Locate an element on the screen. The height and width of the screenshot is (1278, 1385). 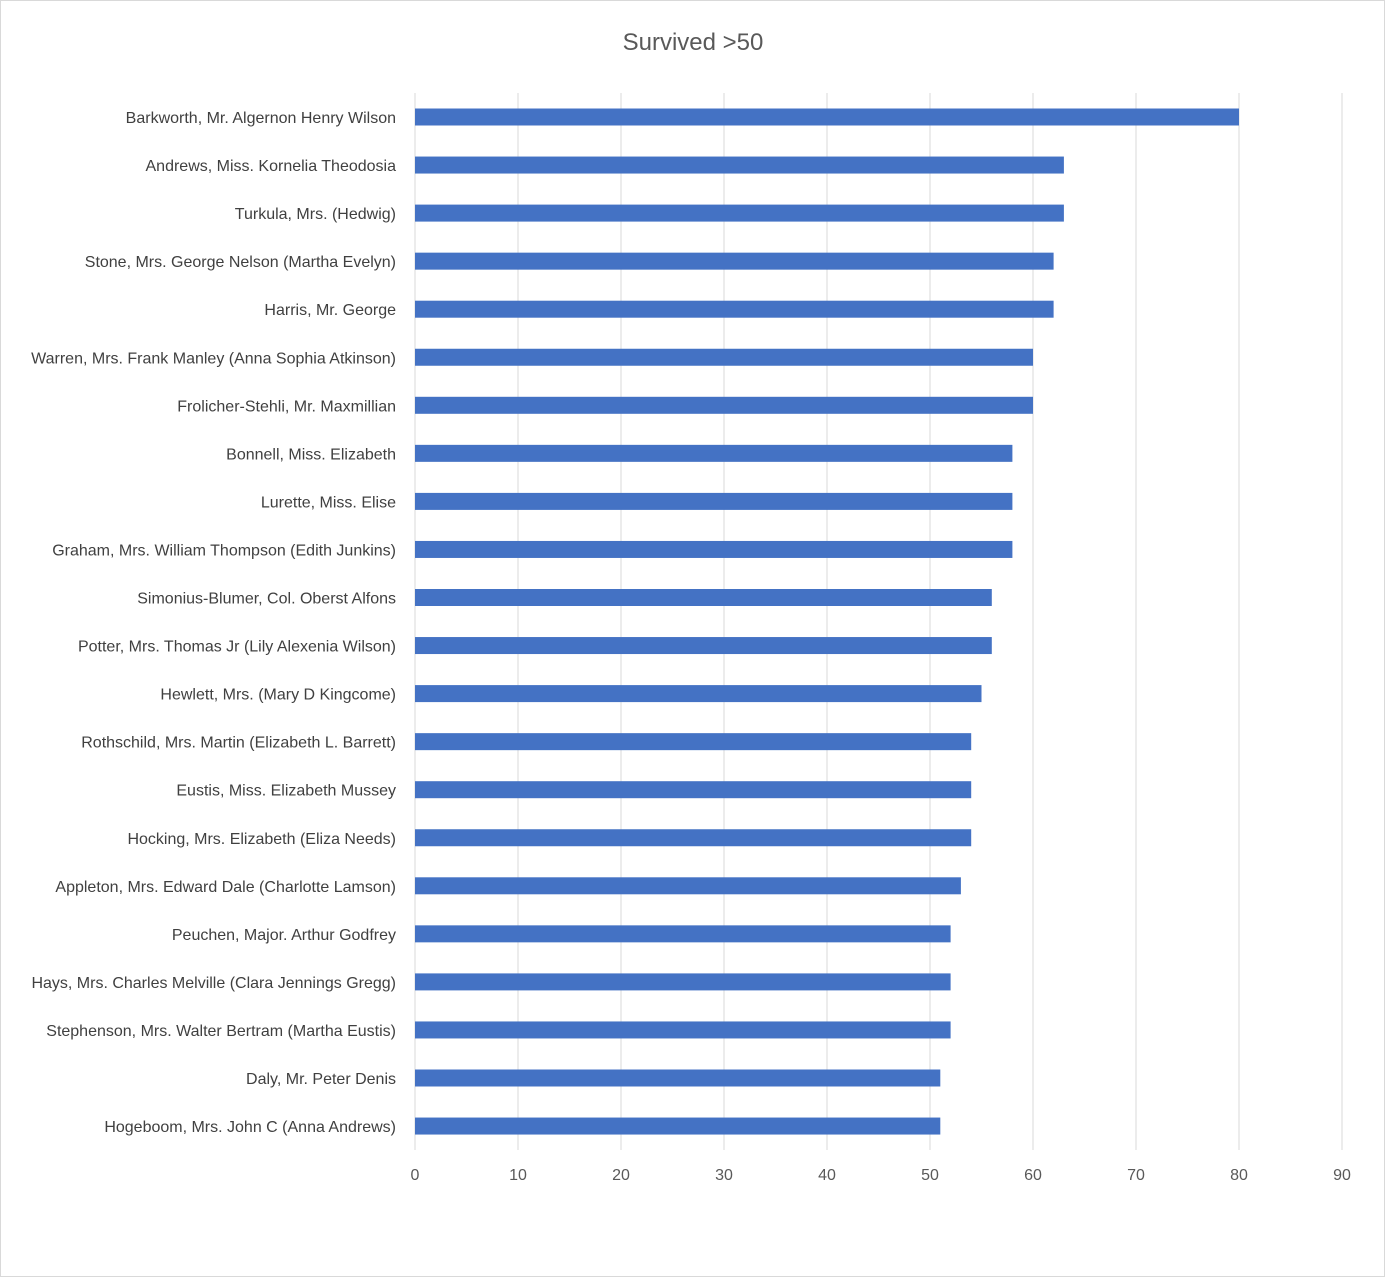
x-tick-label: 80 is located at coordinates (1239, 1175).